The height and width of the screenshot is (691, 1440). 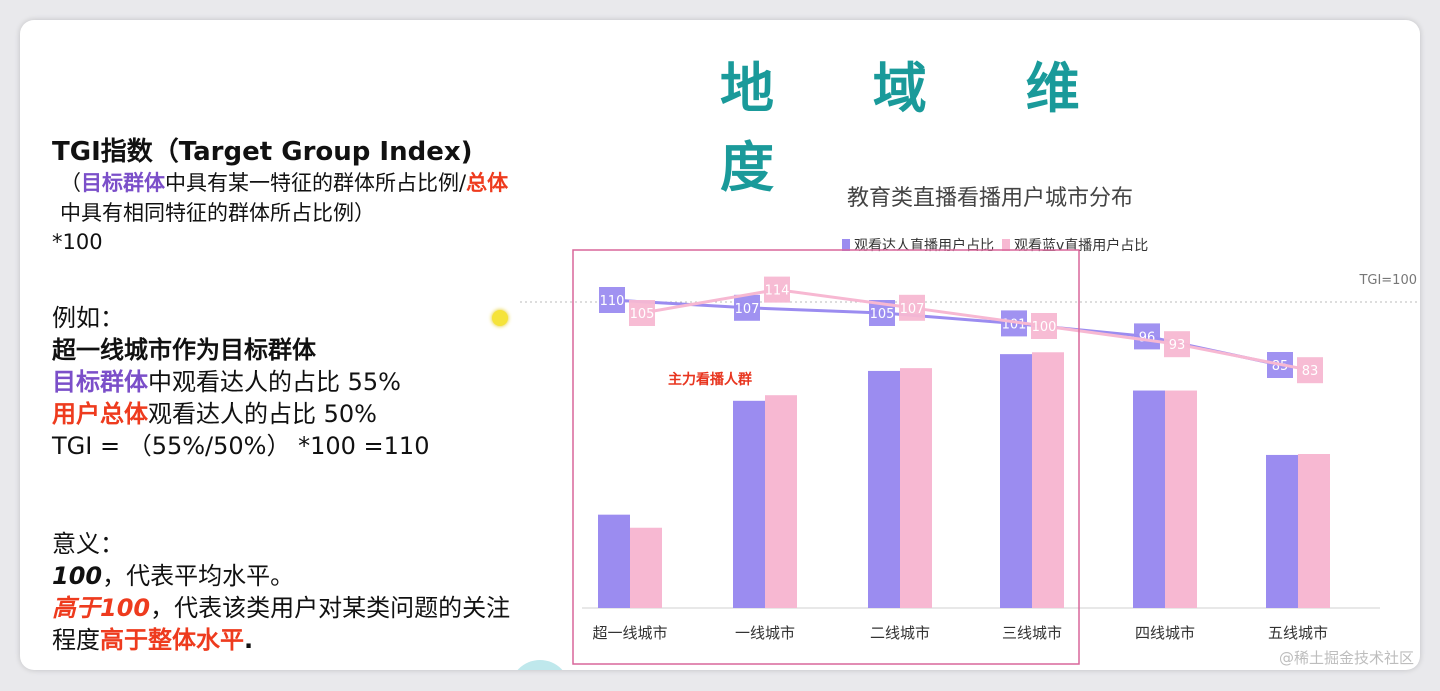 What do you see at coordinates (274, 382) in the screenshot?
I see `ex1-rest: 中观看达人的占比 55%` at bounding box center [274, 382].